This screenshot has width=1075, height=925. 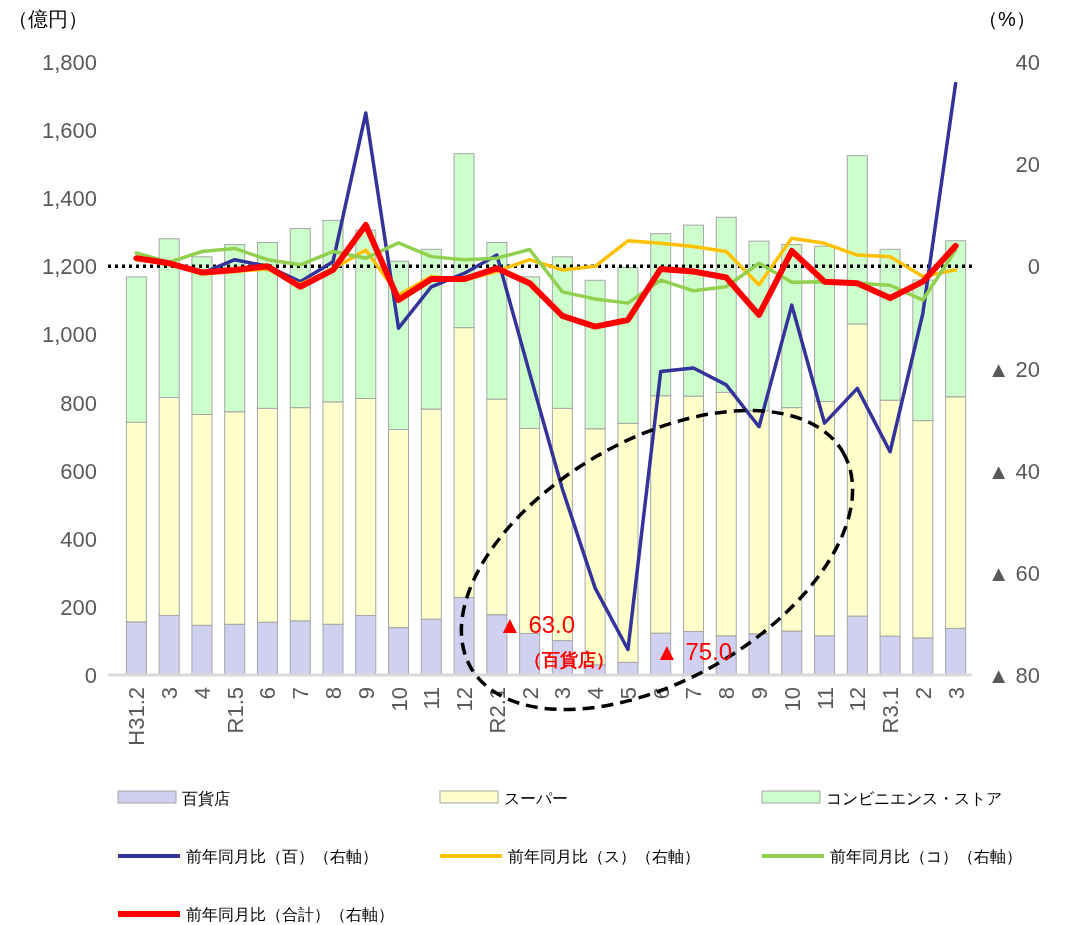 I want to click on x-tick-label: R1.5, so click(x=235, y=710).